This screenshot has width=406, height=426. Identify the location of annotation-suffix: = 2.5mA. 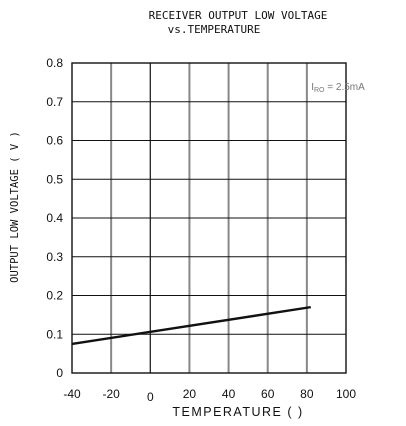
(344, 87).